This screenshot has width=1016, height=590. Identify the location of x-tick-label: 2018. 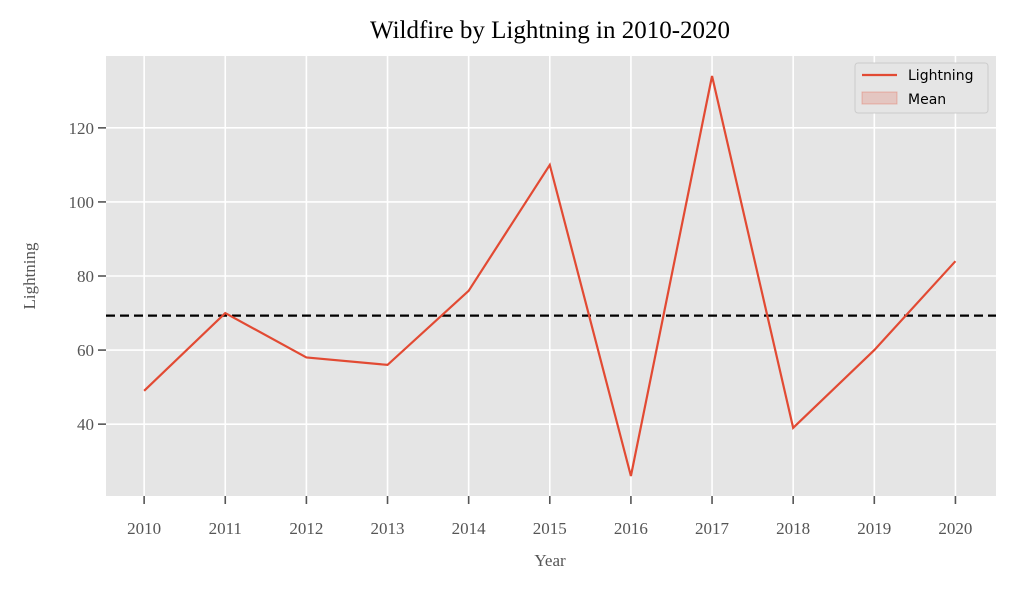
(793, 528).